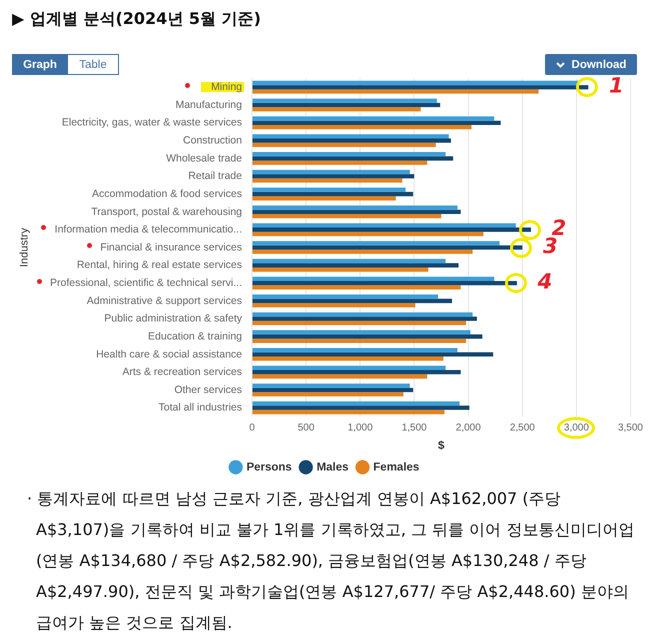 The image size is (648, 634). Describe the element at coordinates (616, 86) in the screenshot. I see `annotation: 1` at that location.